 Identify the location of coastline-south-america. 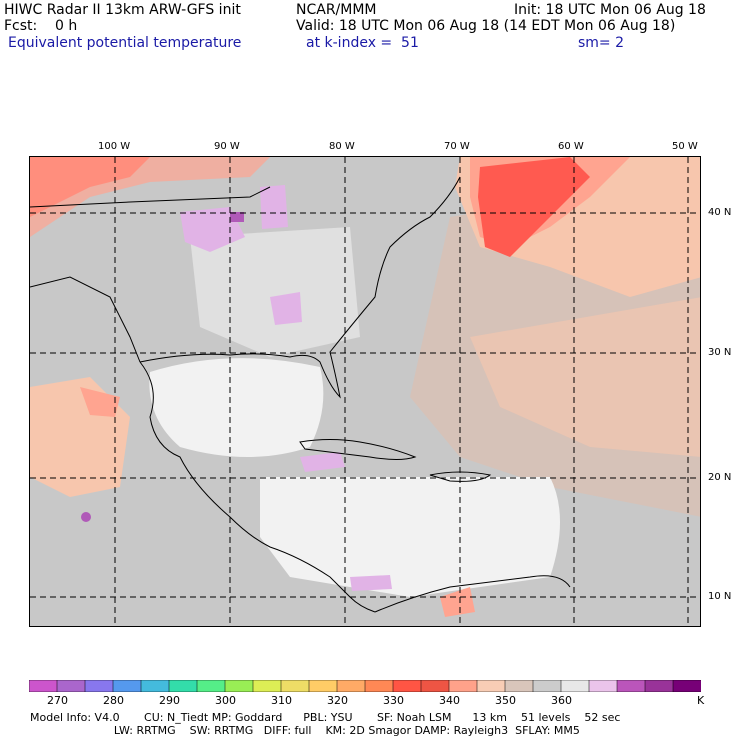
(472, 594).